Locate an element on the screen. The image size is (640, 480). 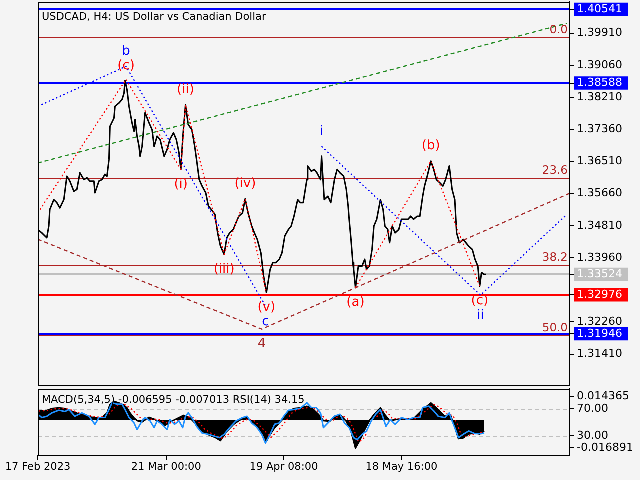
x-tick-label: 21 Mar 00:00 is located at coordinates (166, 467).